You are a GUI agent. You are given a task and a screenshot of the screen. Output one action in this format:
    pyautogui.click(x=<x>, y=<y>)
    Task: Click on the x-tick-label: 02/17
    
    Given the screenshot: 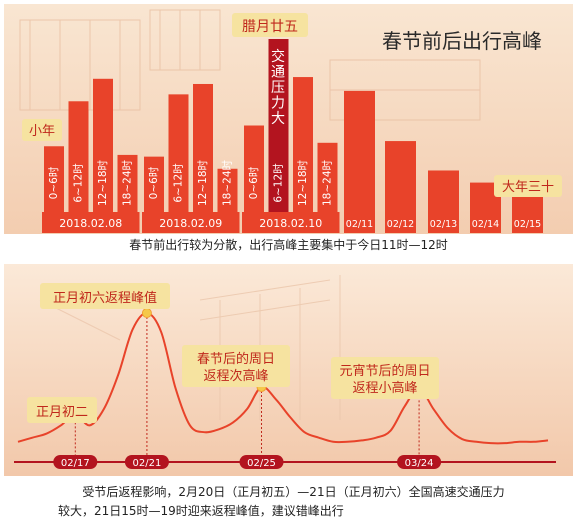 What is the action you would take?
    pyautogui.click(x=75, y=463)
    